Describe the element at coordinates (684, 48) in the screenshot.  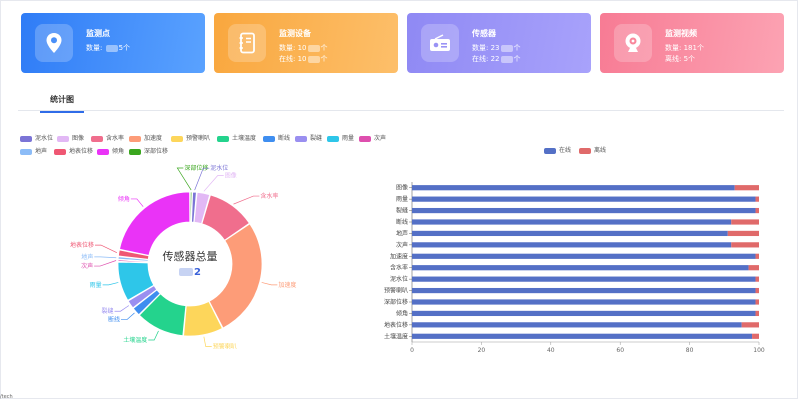
I see `card-count: 数量: 181个` at that location.